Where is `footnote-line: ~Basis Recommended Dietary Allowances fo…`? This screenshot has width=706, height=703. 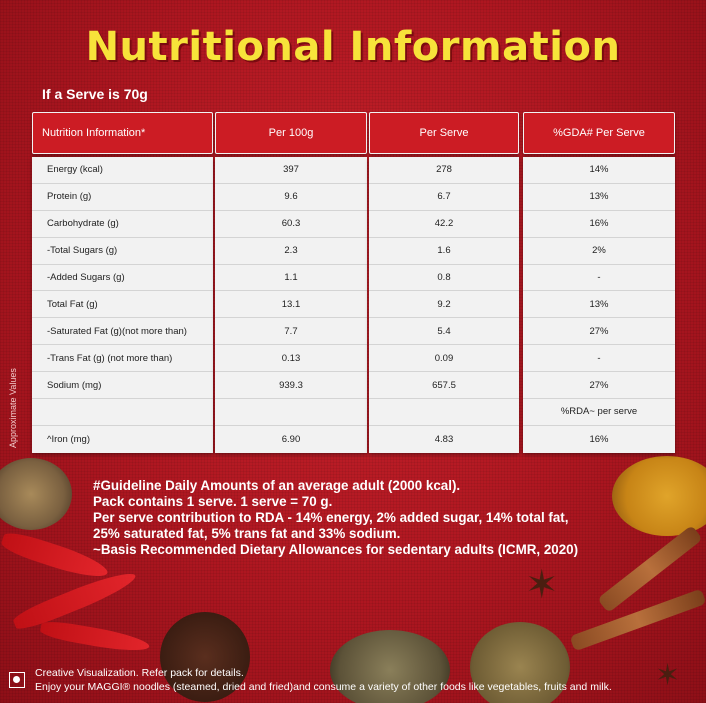
footnote-line: ~Basis Recommended Dietary Allowances fo… is located at coordinates (336, 549).